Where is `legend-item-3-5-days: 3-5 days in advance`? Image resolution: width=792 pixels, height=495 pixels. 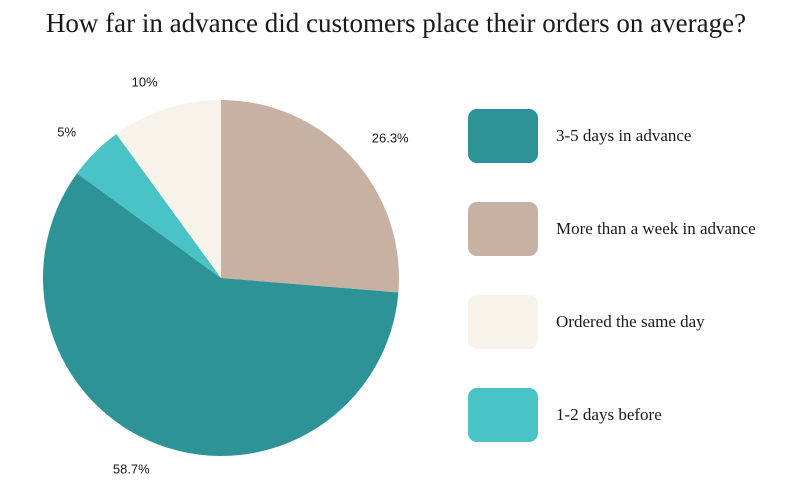
legend-item-3-5-days: 3-5 days in advance is located at coordinates (628, 136).